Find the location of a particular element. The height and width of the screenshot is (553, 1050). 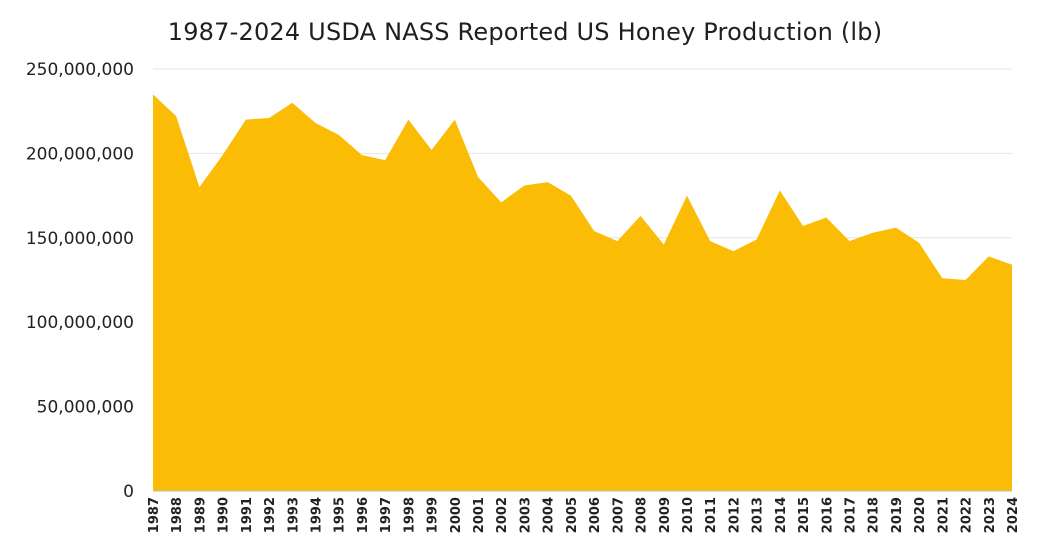

x-tick-label: 2009 is located at coordinates (665, 515).